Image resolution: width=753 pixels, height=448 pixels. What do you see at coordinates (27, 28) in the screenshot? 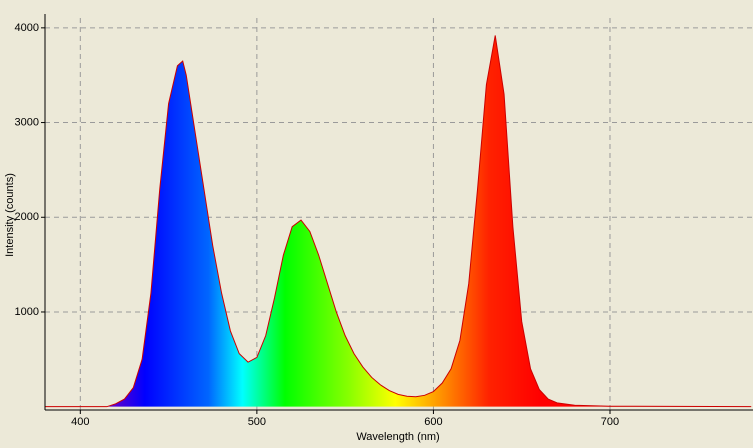
I see `y-tick-label: 4000` at bounding box center [27, 28].